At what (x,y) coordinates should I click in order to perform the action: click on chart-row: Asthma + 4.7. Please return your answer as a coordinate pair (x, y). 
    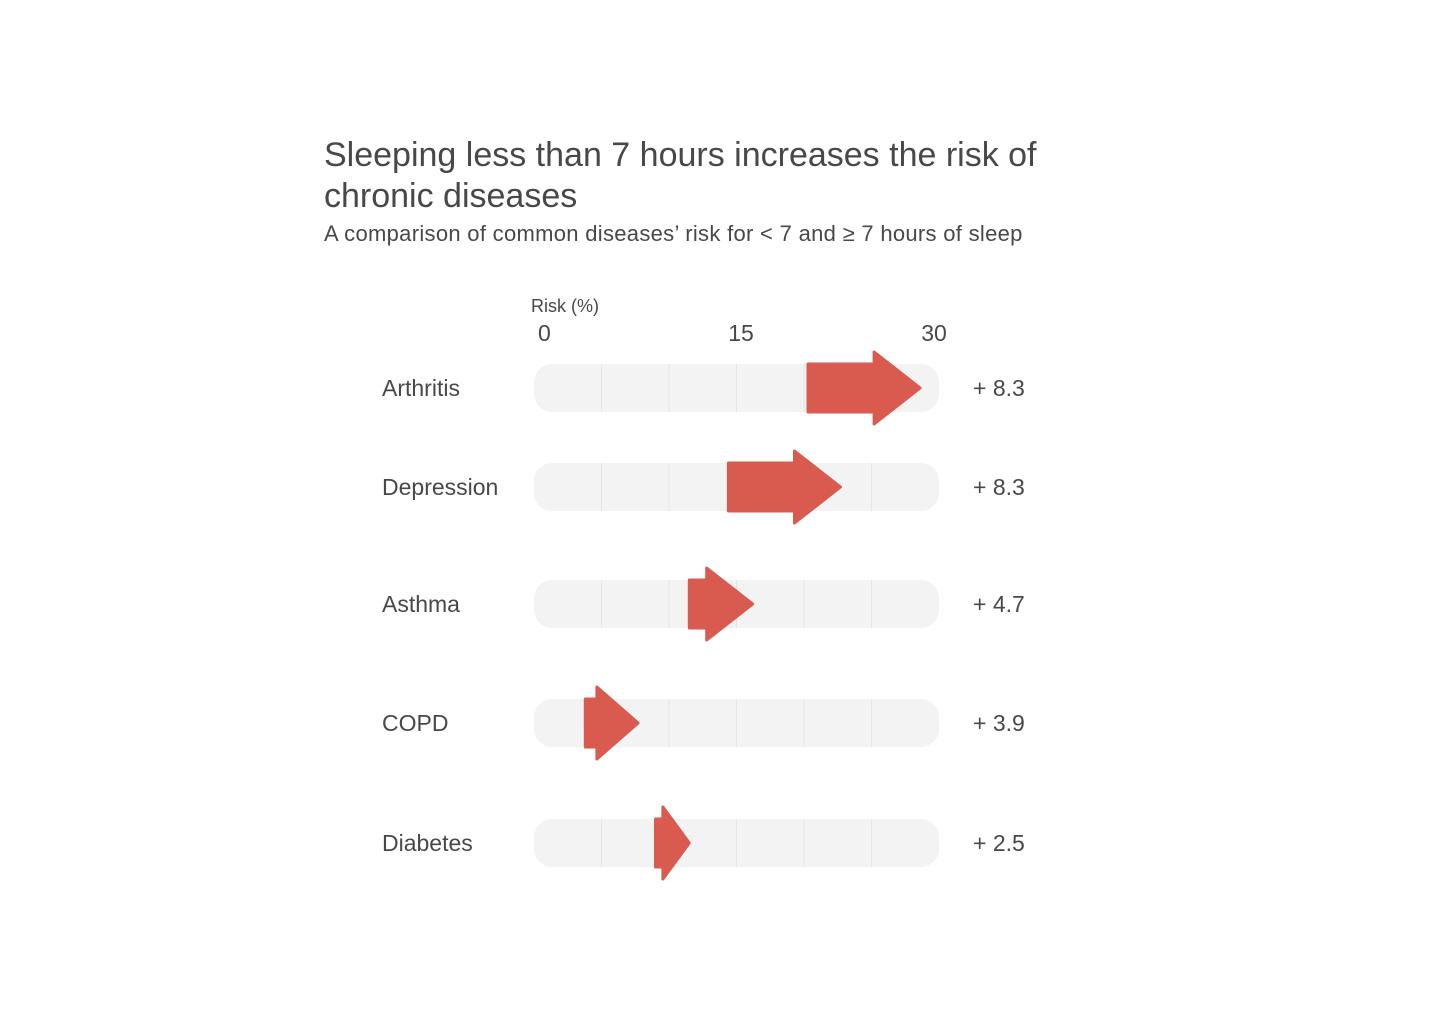
    Looking at the image, I should click on (703, 604).